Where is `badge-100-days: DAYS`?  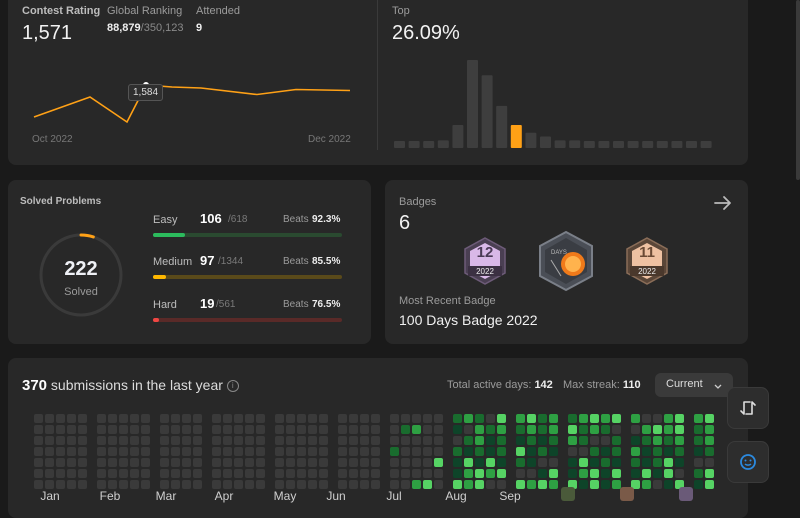
badge-100-days: DAYS is located at coordinates (566, 263).